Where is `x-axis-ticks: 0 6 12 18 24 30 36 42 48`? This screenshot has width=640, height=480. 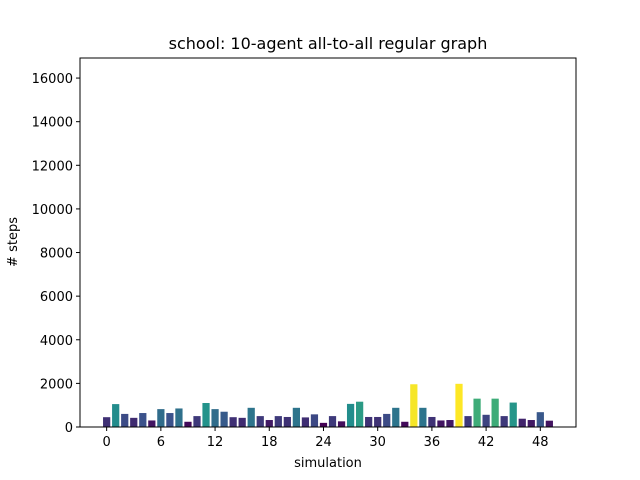
x-axis-ticks: 0 6 12 18 24 30 36 42 48 is located at coordinates (326, 438).